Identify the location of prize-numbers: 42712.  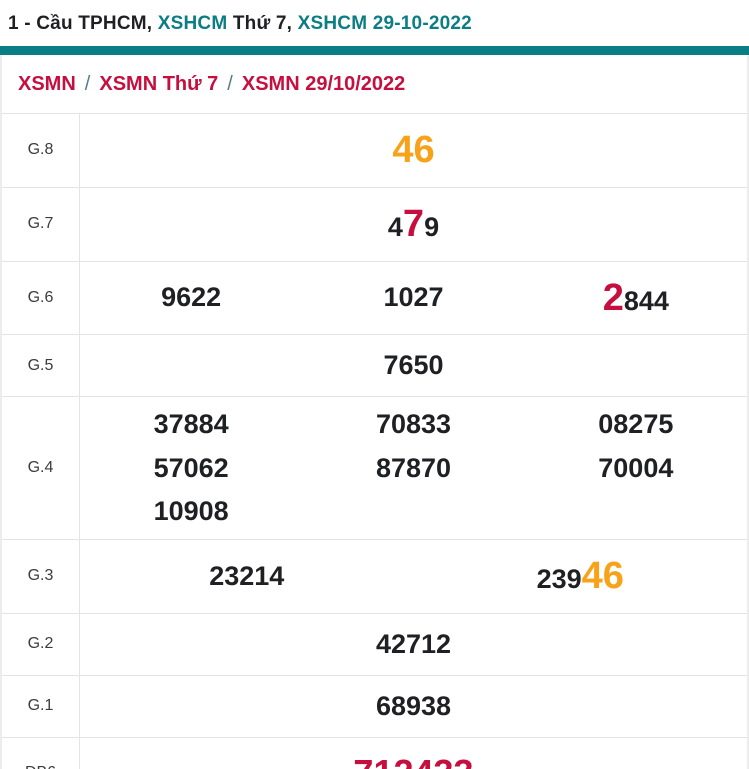
(413, 644).